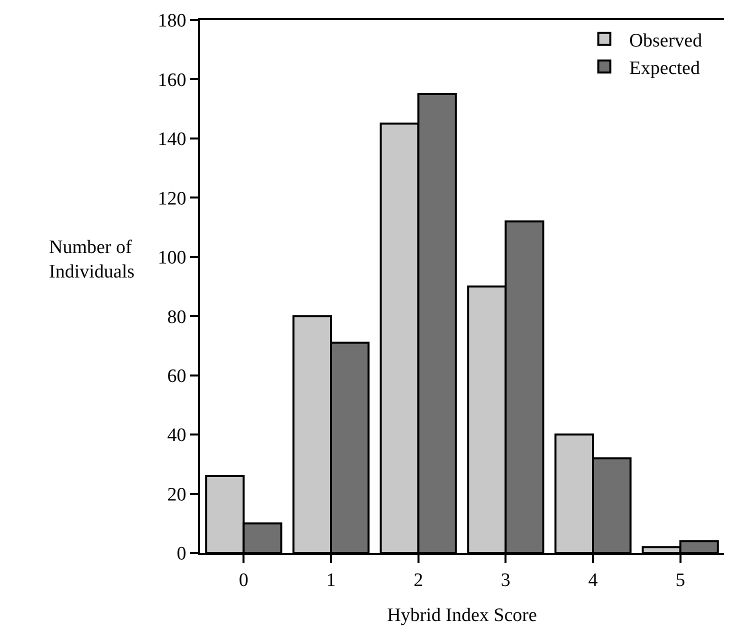 The width and height of the screenshot is (744, 643). What do you see at coordinates (176, 317) in the screenshot?
I see `y-tick-label: 80` at bounding box center [176, 317].